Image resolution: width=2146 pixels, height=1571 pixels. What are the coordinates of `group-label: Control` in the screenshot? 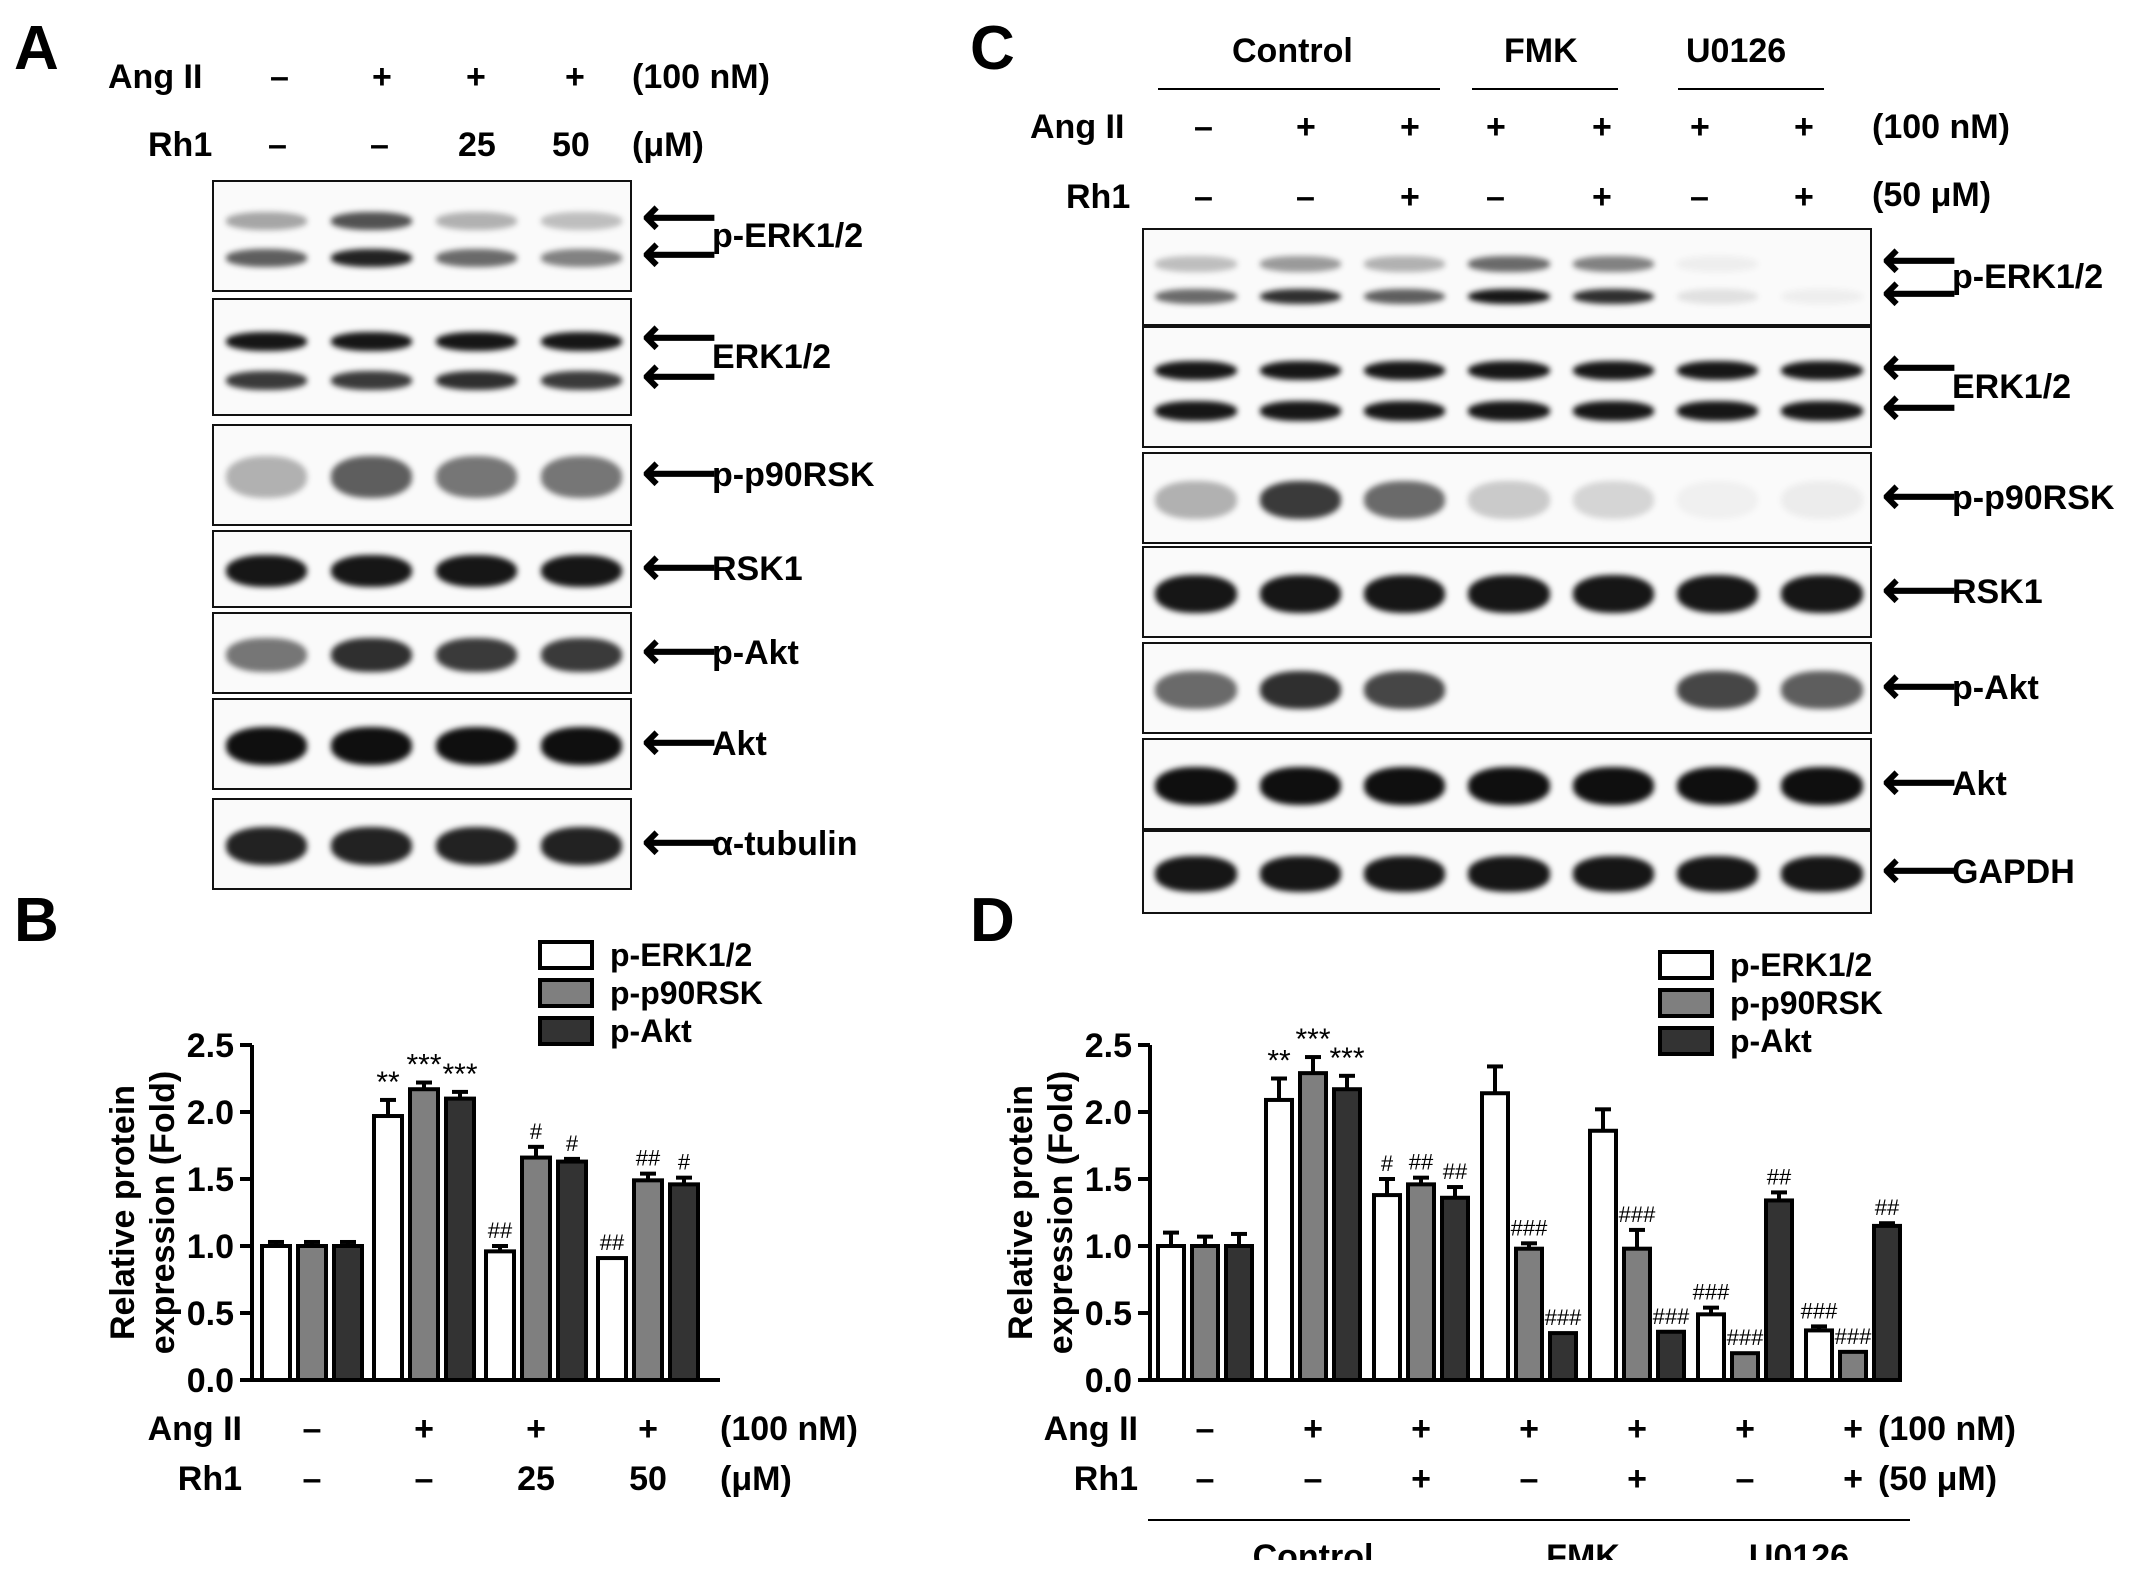 It's located at (1313, 1549).